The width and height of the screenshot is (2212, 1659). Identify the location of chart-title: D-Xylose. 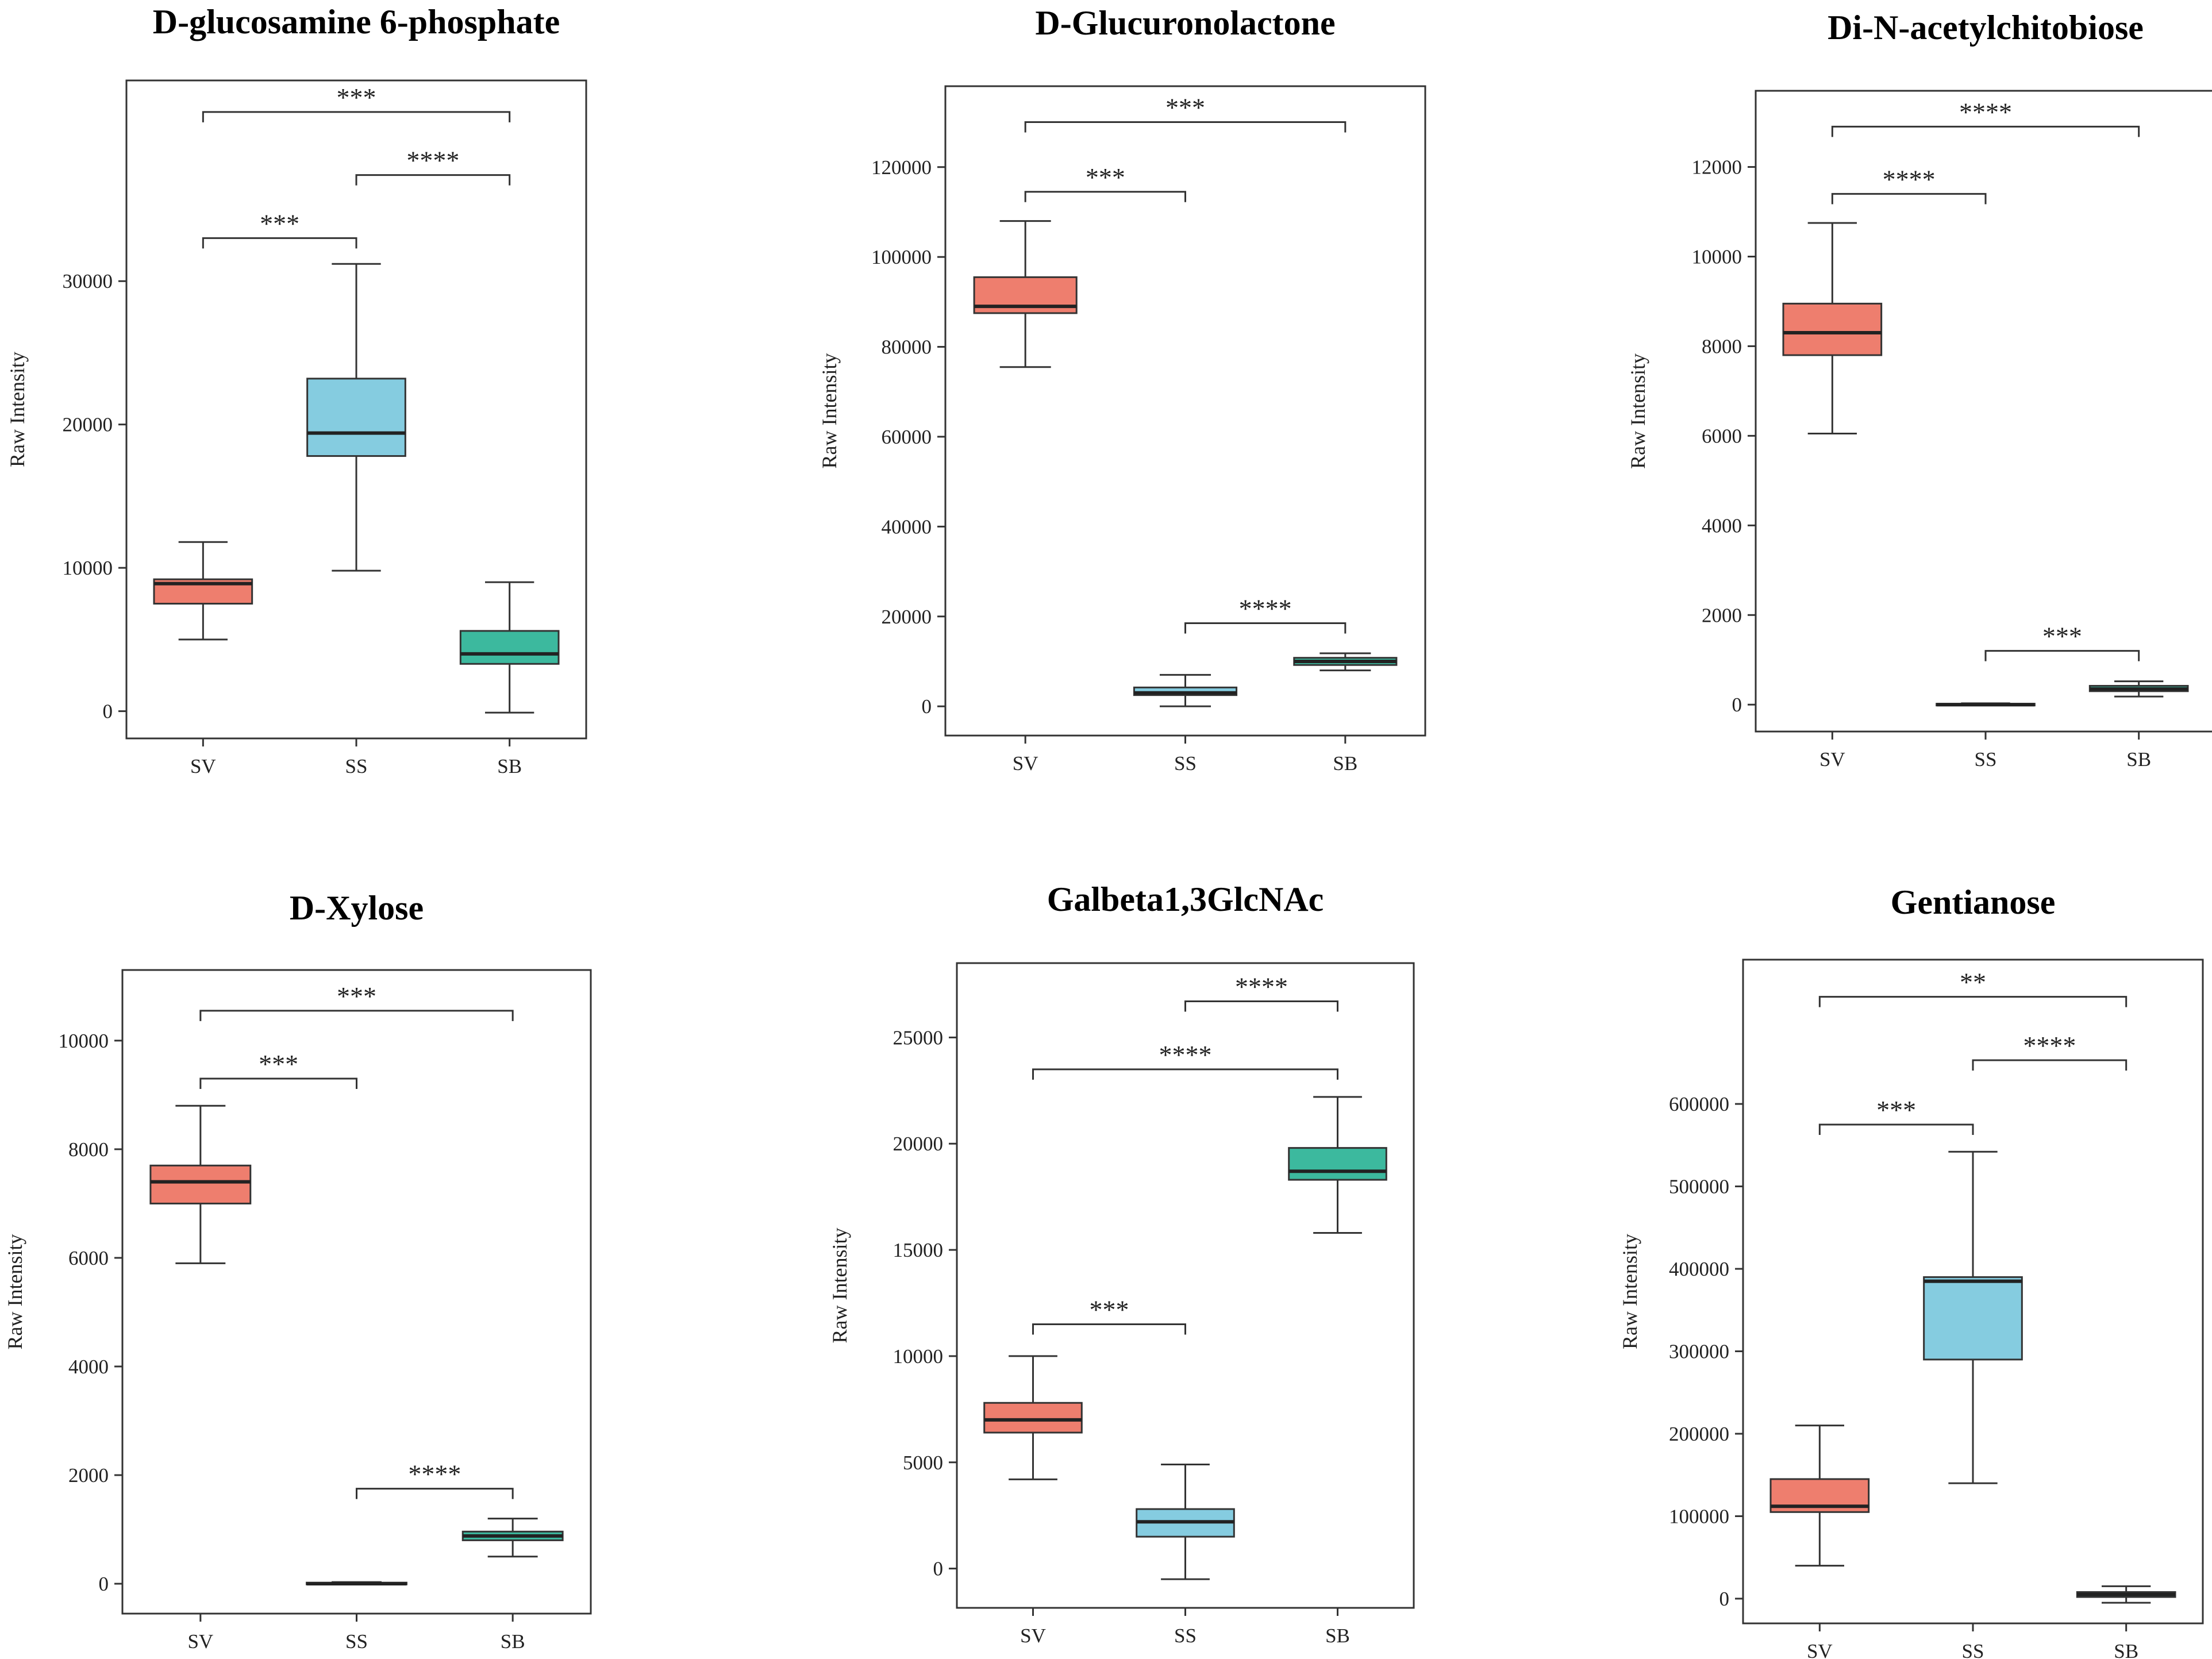
(357, 908).